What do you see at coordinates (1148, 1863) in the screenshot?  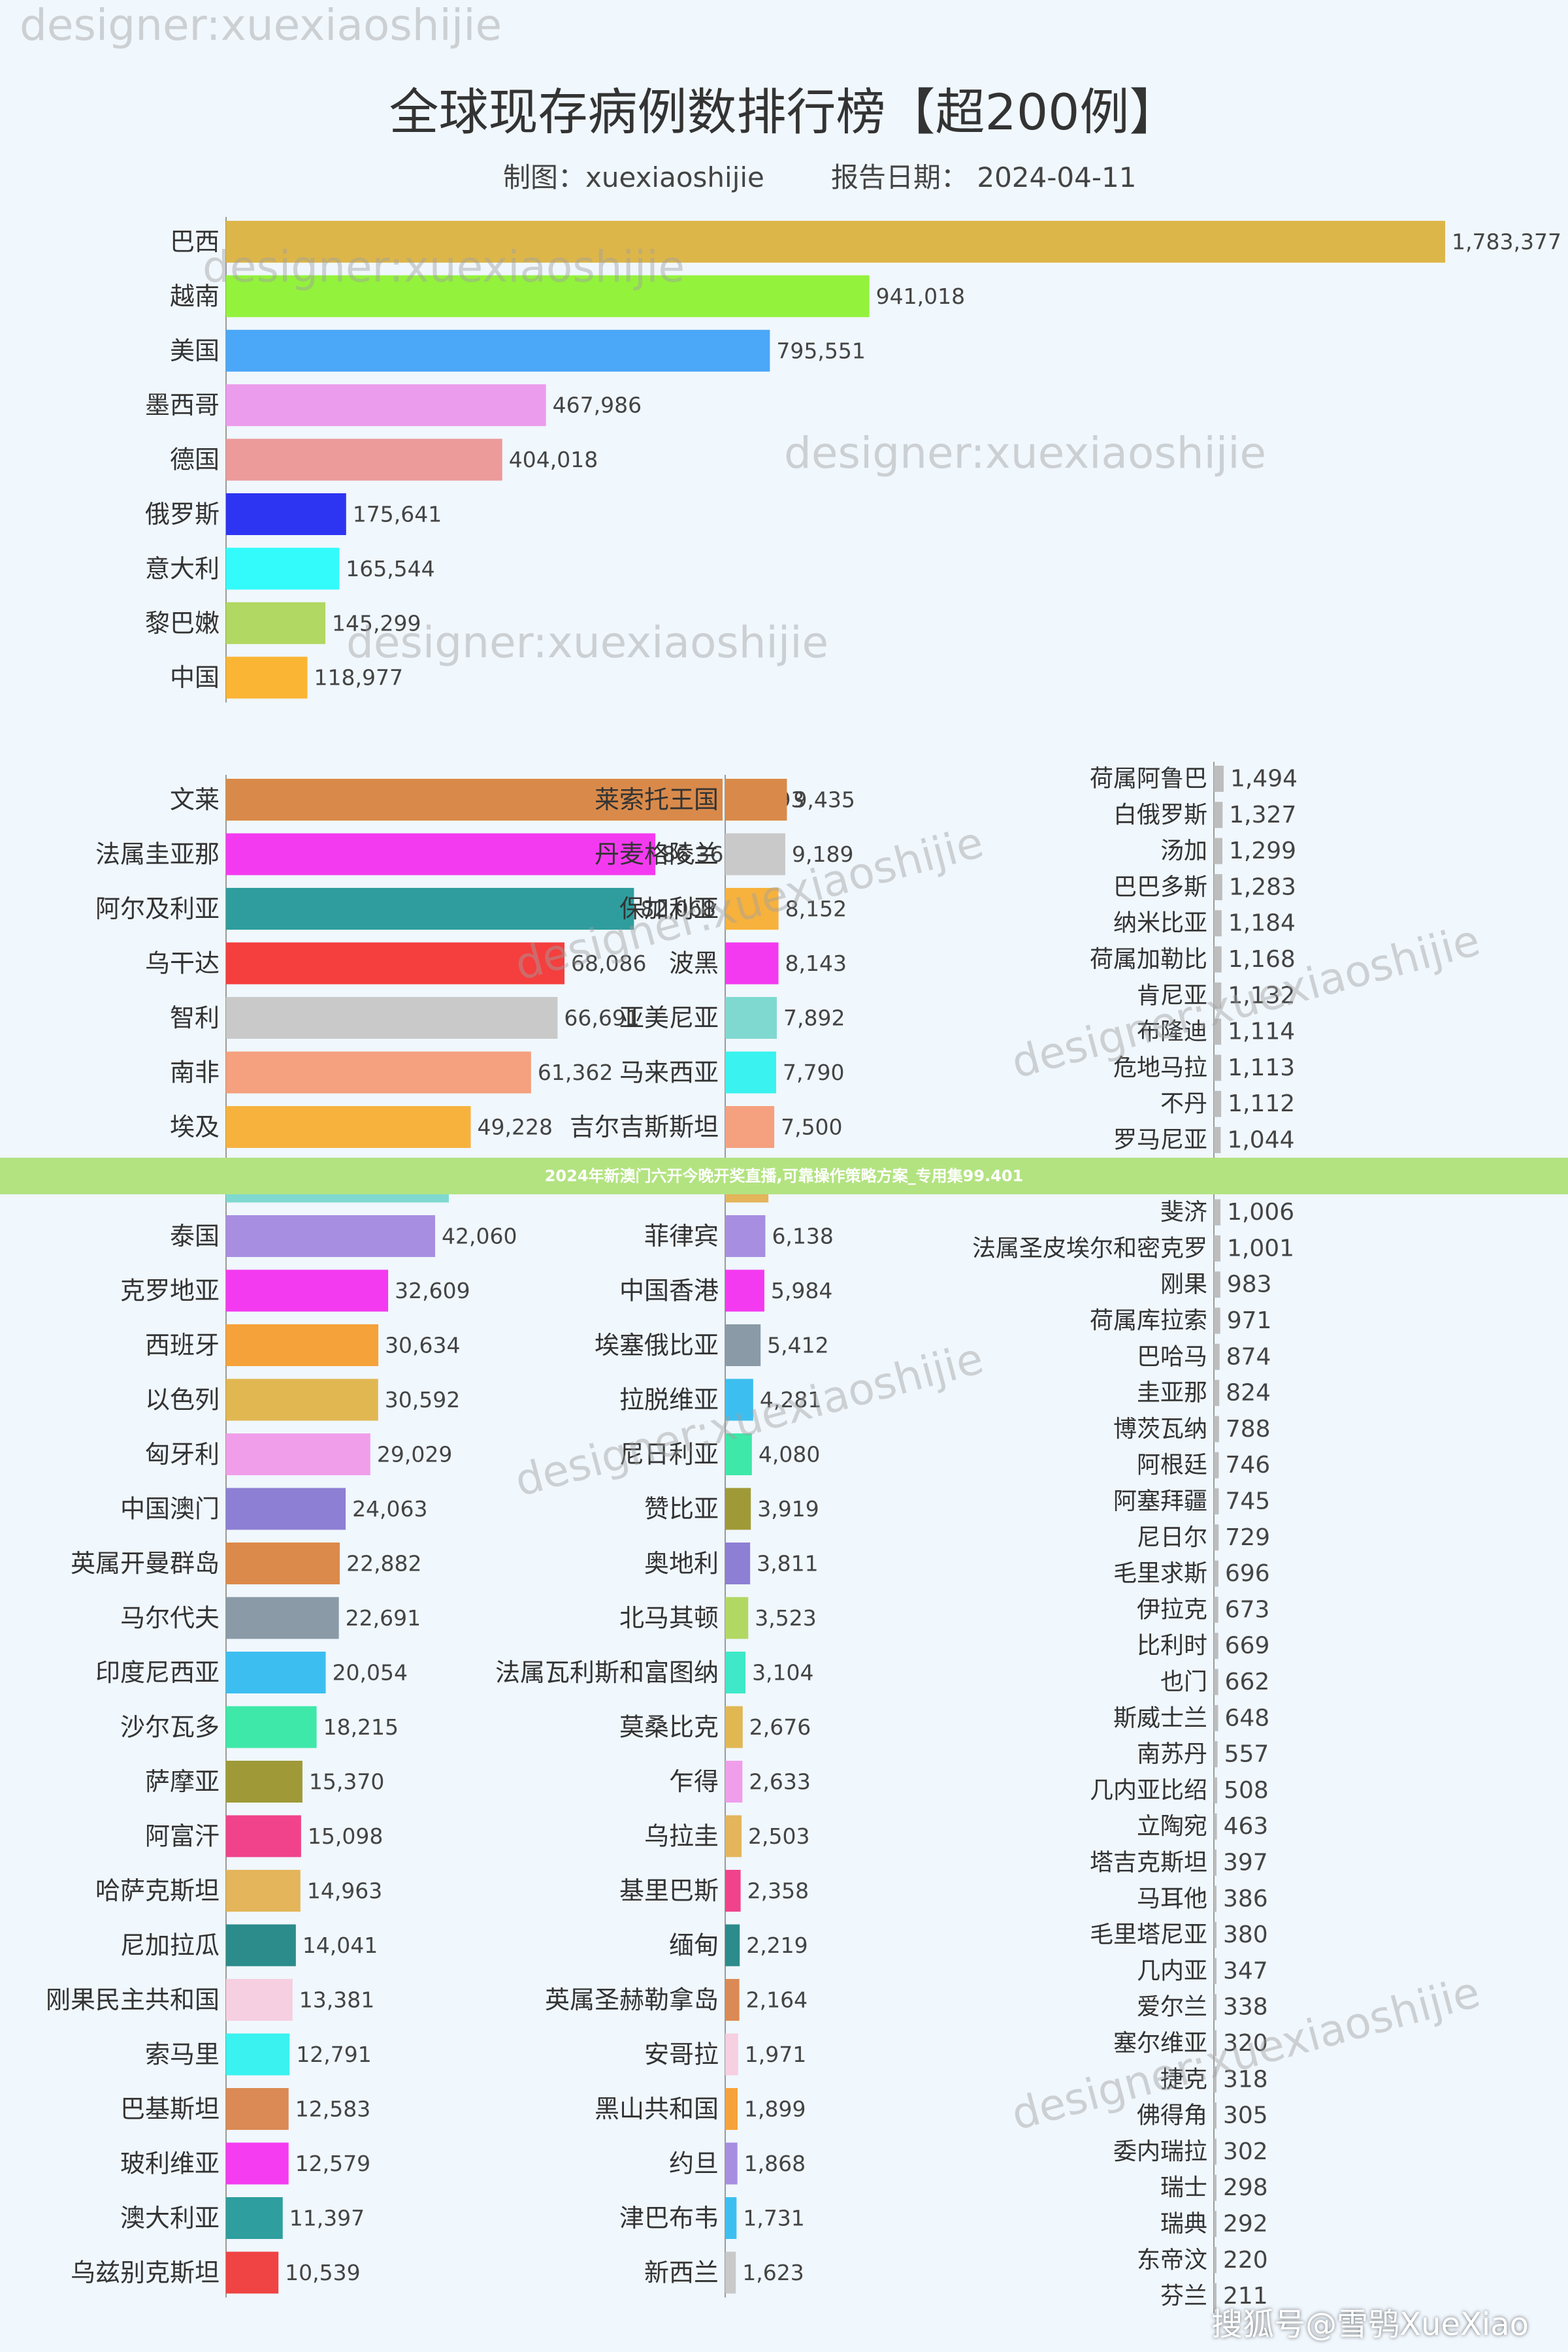 I see `category-label: 塔吉克斯坦` at bounding box center [1148, 1863].